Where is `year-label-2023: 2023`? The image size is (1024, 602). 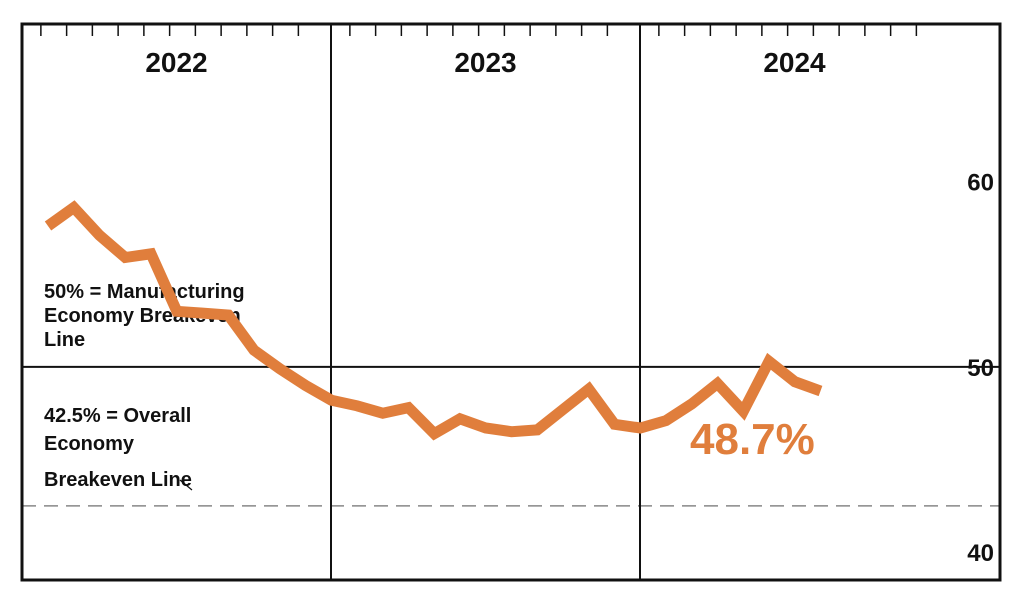 year-label-2023: 2023 is located at coordinates (485, 62).